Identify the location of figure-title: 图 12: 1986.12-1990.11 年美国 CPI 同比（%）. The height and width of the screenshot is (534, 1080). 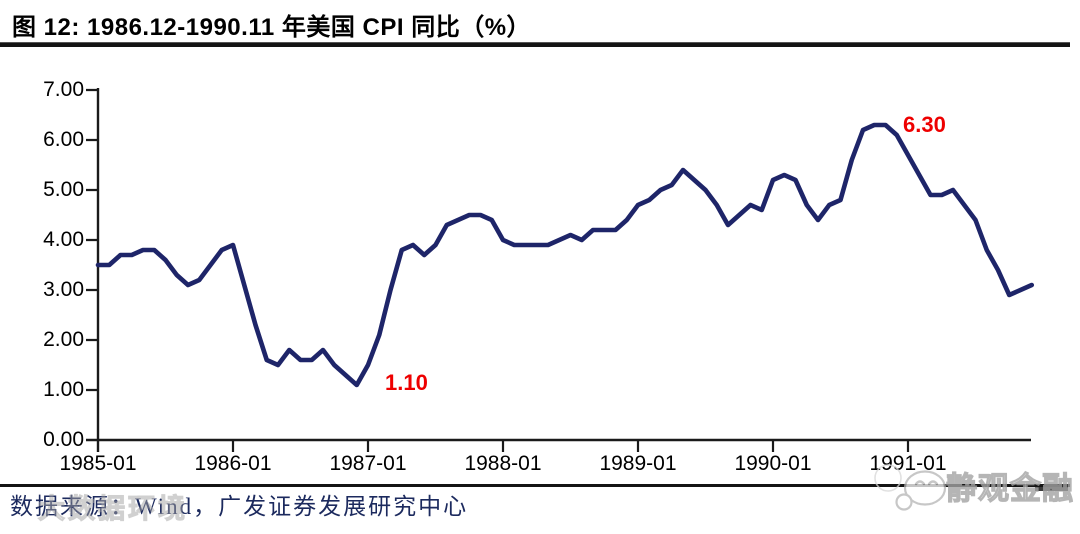
(272, 27).